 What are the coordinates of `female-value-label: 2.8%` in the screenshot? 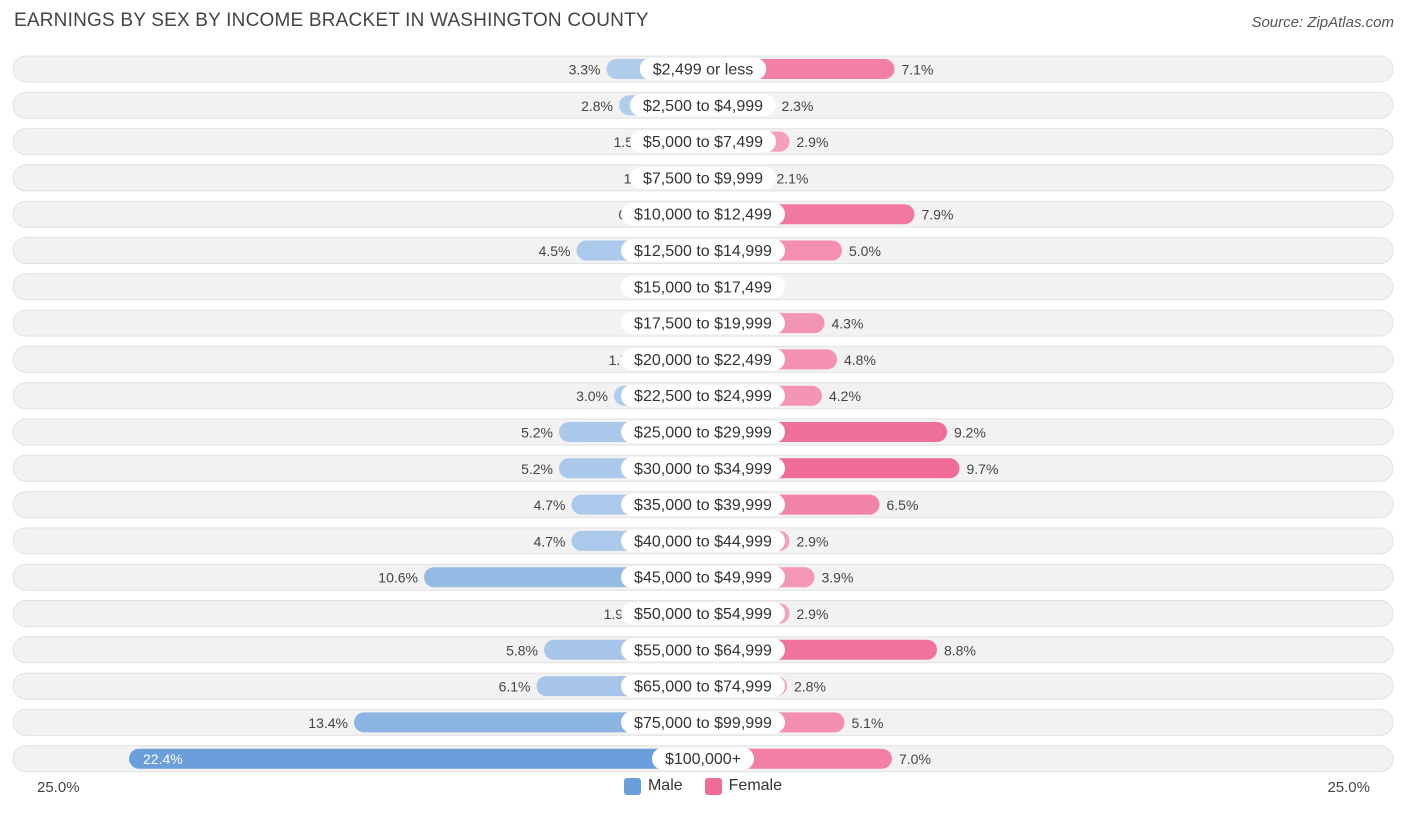 It's located at (810, 687).